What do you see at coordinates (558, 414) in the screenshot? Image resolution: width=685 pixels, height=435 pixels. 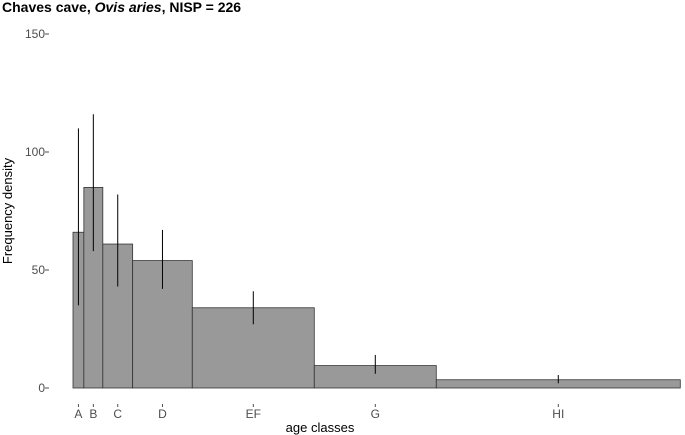 I see `x-tick-label-HI: HI` at bounding box center [558, 414].